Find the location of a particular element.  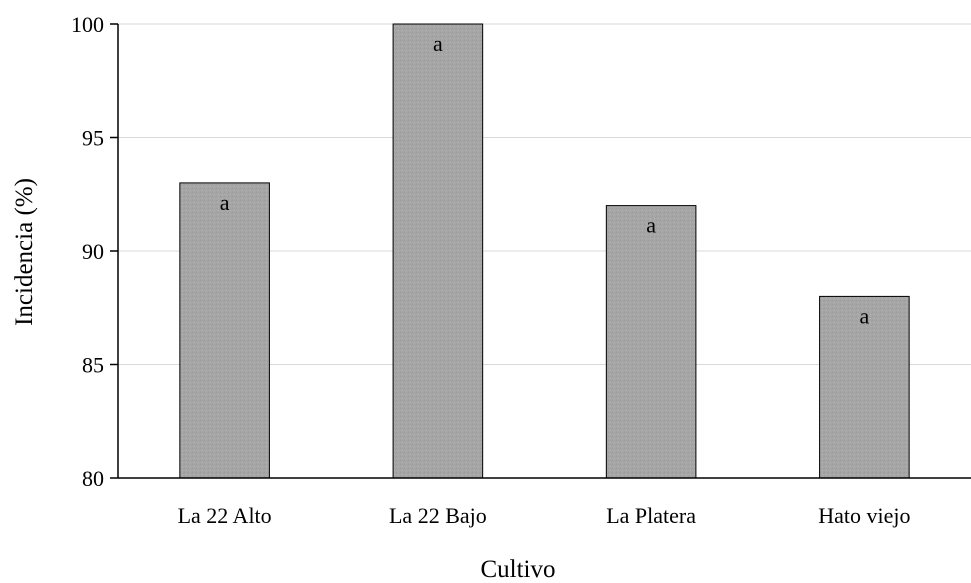

y-tick-label: 100 is located at coordinates (87, 24).